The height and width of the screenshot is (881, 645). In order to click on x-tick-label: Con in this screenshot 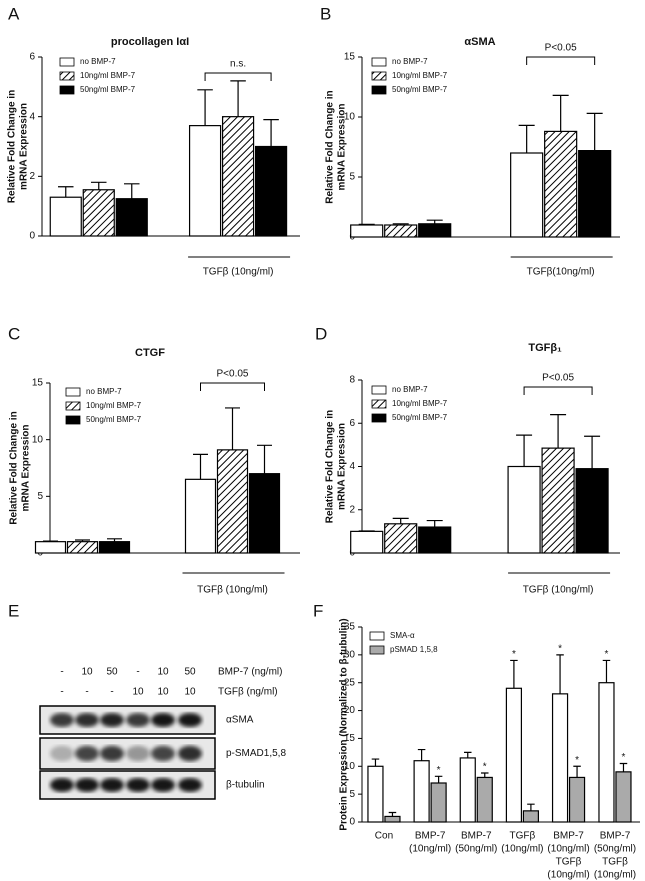, I will do `click(384, 836)`.